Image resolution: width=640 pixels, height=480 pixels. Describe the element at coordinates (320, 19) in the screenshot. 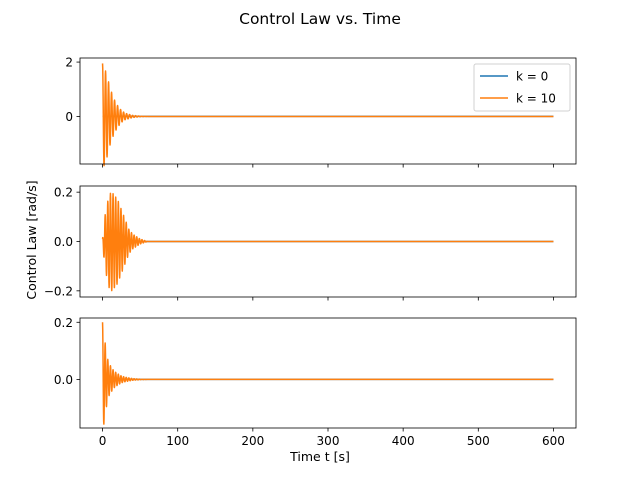

I see `figure-title: Control Law vs. Time` at that location.